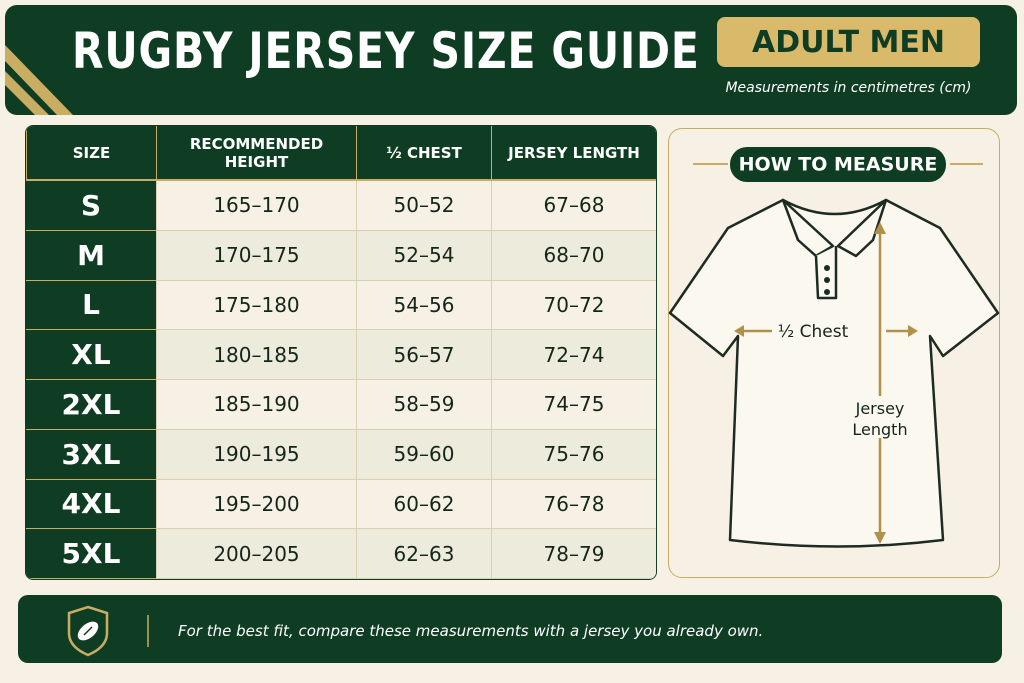  I want to click on table-cell: 68–70, so click(573, 255).